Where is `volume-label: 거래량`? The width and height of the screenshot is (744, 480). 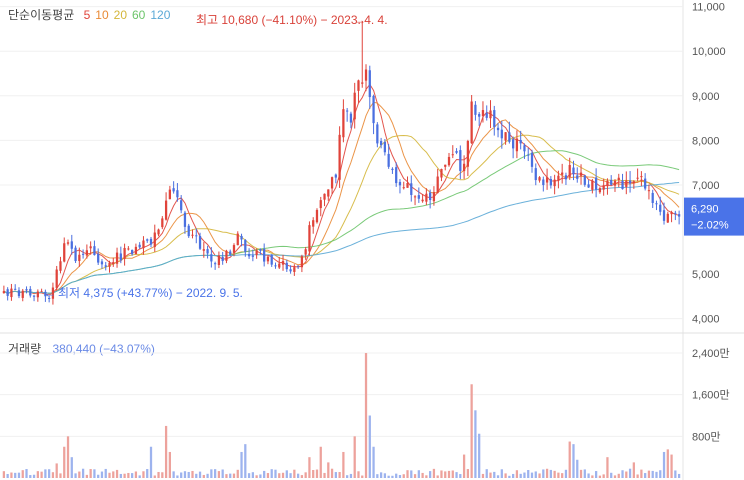 volume-label: 거래량 is located at coordinates (24, 349).